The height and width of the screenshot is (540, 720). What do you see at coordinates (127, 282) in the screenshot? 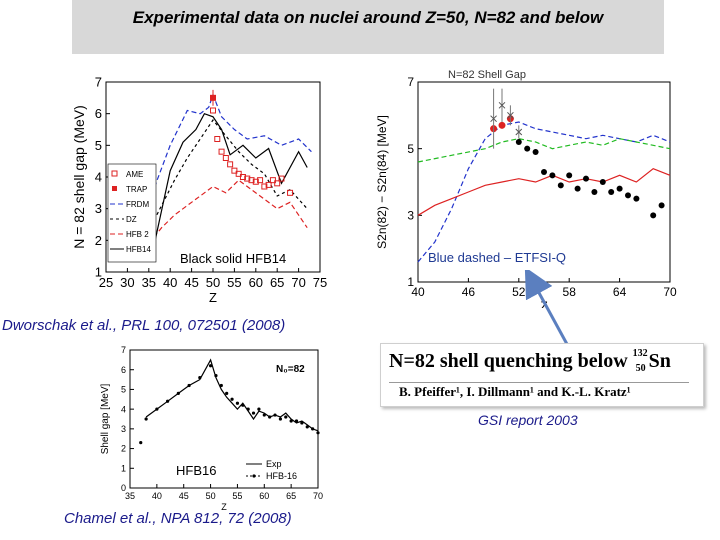
I see `x-tick-label: 30` at bounding box center [127, 282].